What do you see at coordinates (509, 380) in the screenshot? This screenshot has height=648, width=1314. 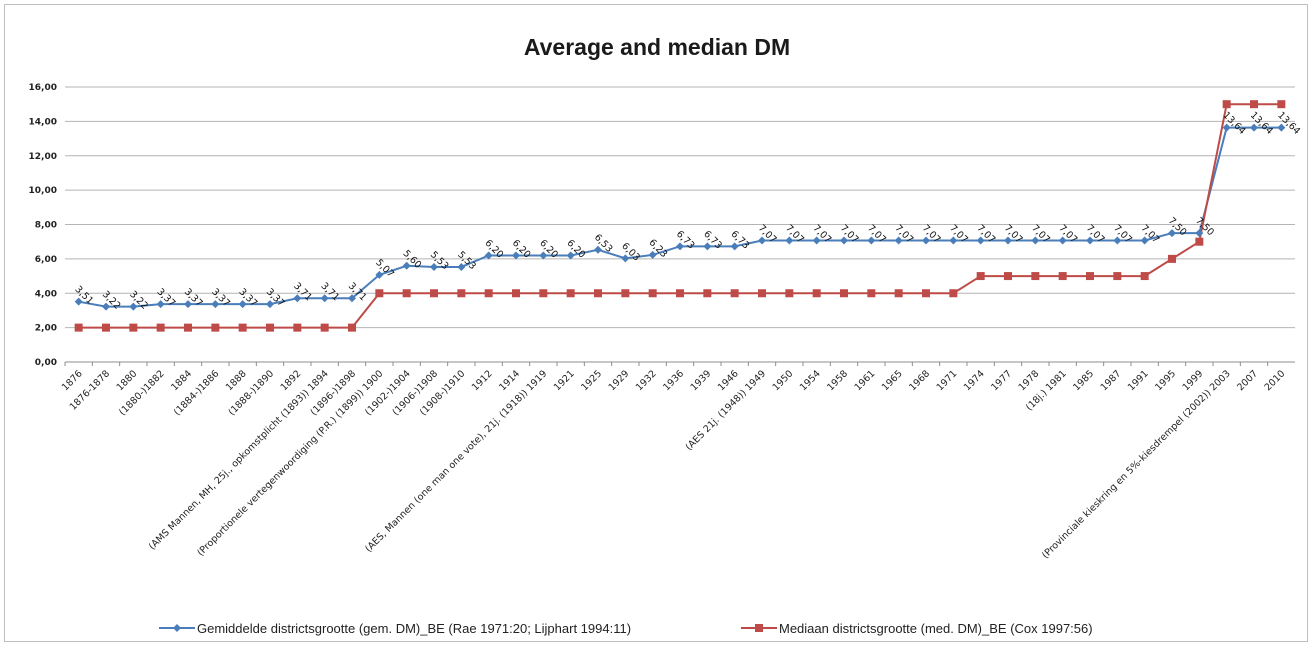 I see `x-tick-label: 1914` at bounding box center [509, 380].